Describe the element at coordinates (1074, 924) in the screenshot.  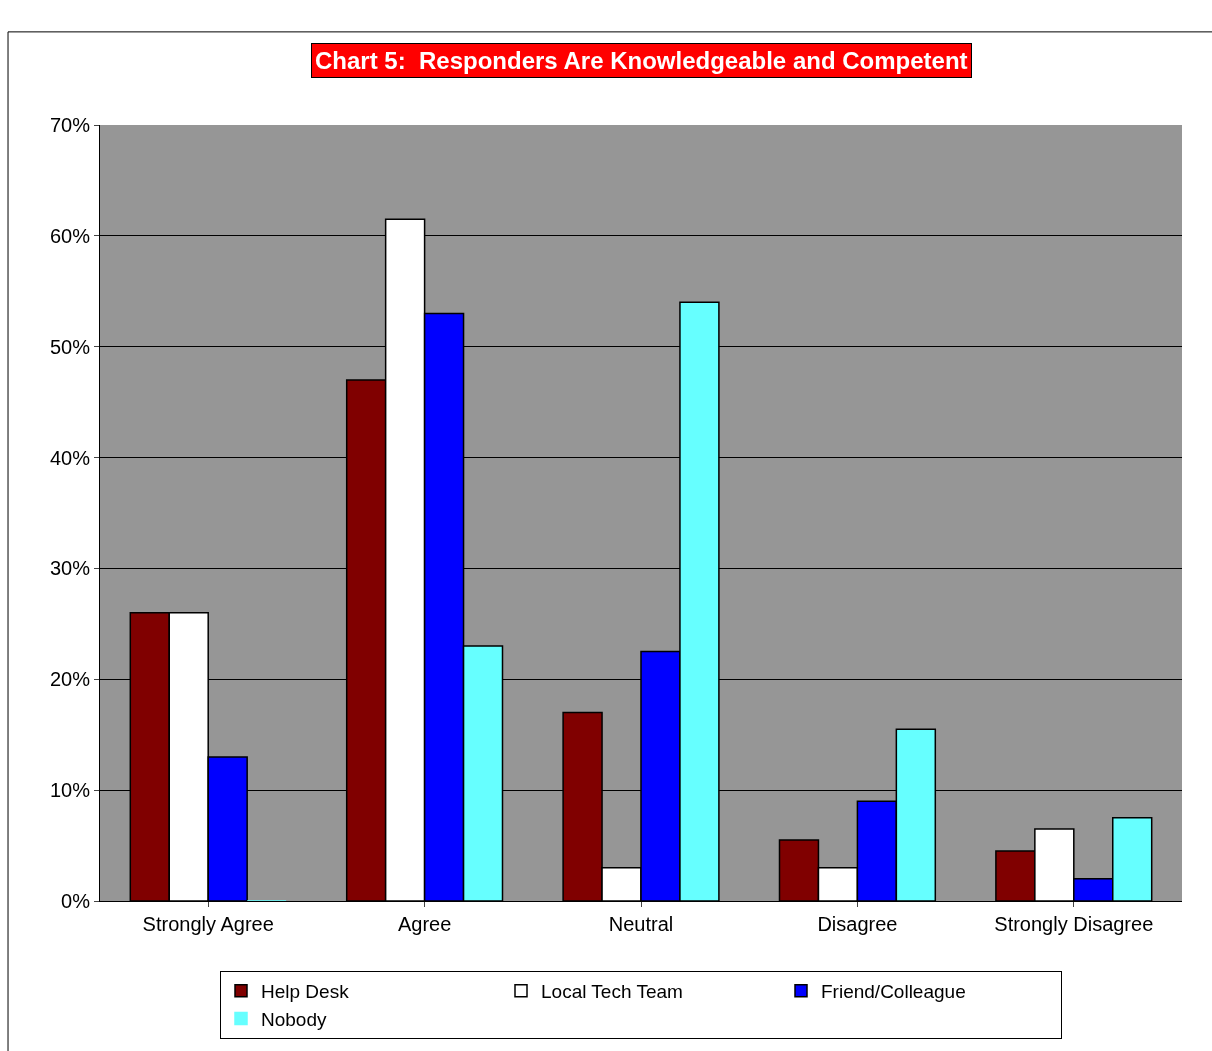
I see `x-tick-label: Strongly Disagree` at that location.